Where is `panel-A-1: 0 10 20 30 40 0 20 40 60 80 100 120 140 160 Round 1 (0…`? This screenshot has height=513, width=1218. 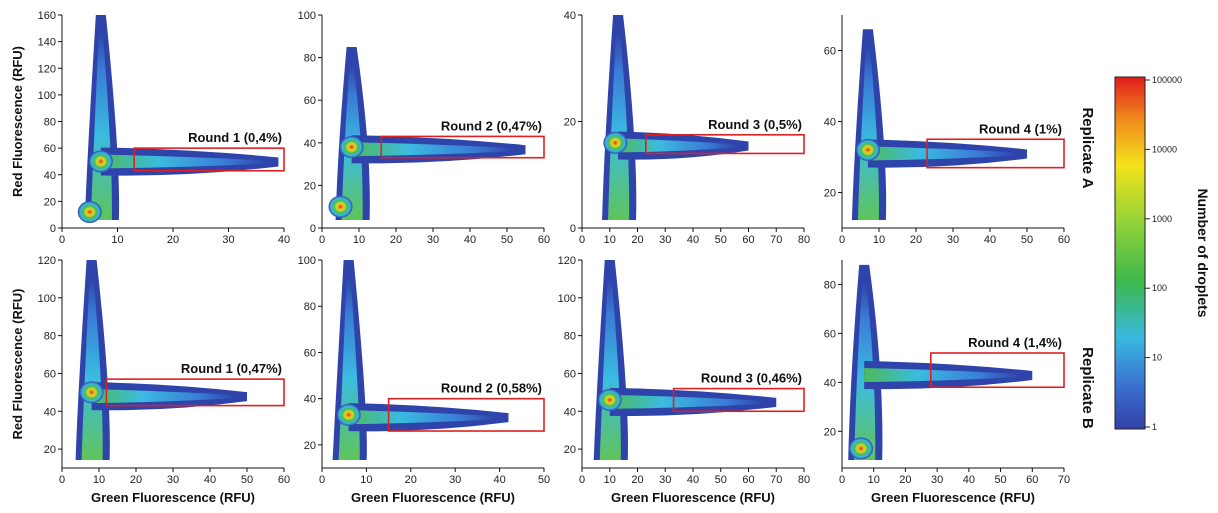 panel-A-1: 0 10 20 30 40 0 20 40 60 80 100 120 140 160 Round 1 (0… is located at coordinates (150, 128).